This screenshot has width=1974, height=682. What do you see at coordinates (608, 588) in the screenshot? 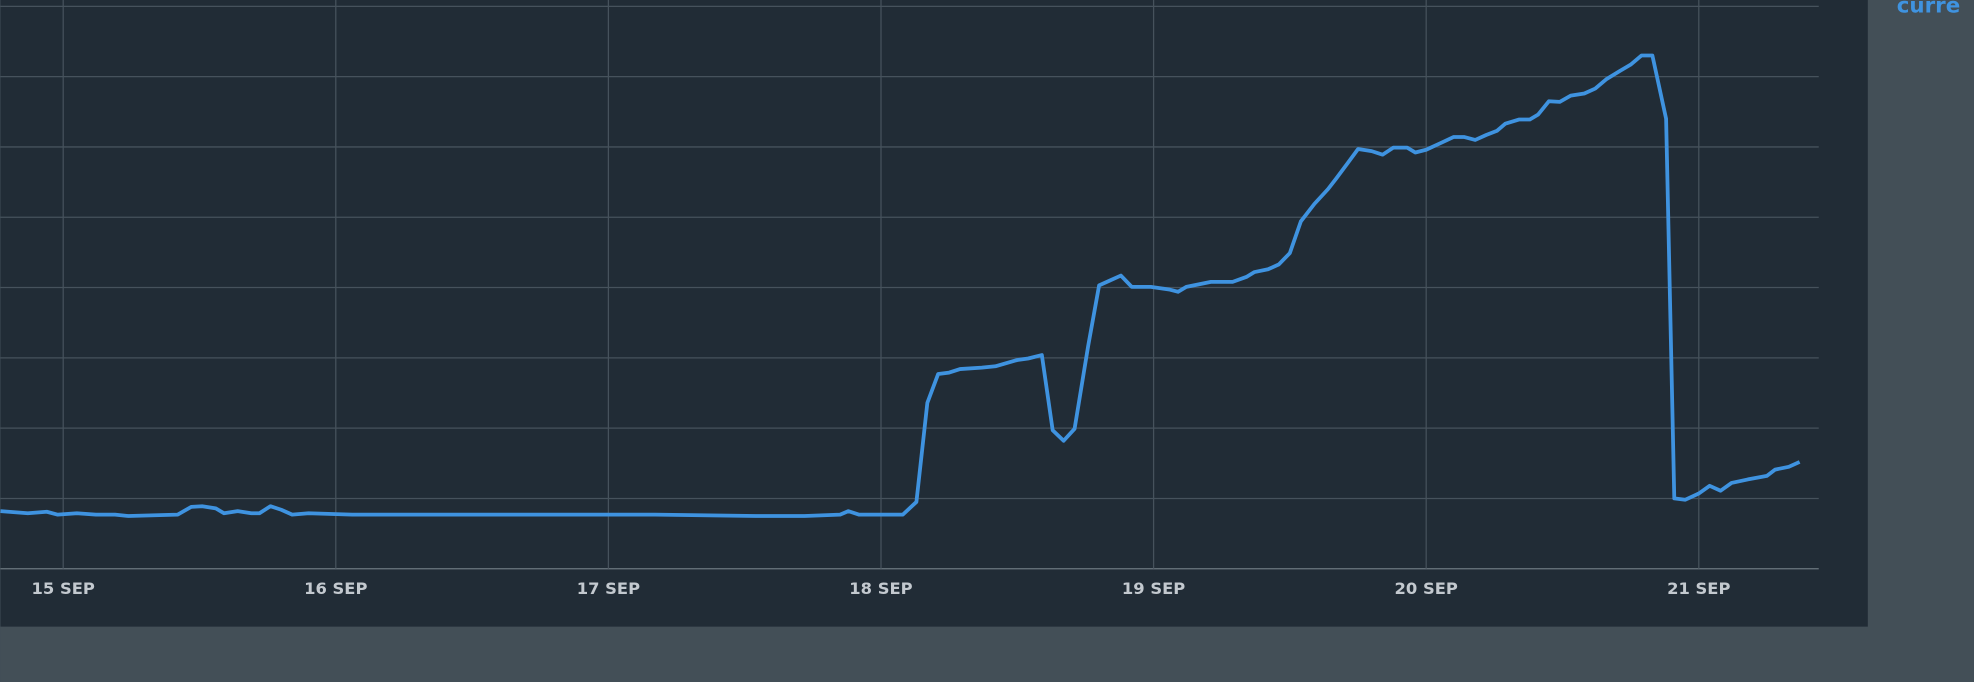
I see `x-tick-label: 17 SEP` at bounding box center [608, 588].